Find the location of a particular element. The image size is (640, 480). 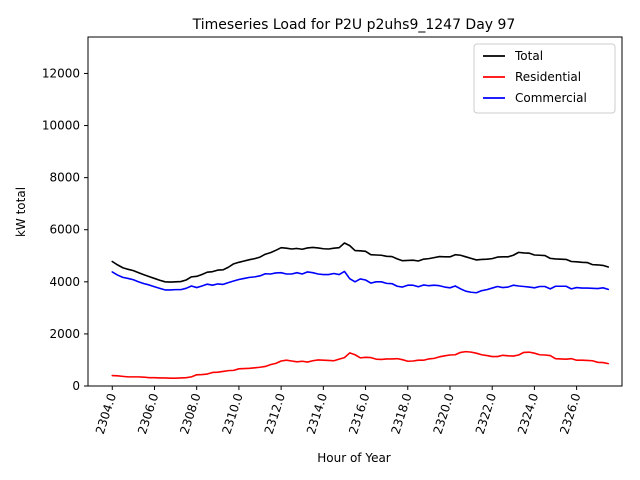

y-tick-label: 8000 is located at coordinates (64, 178).